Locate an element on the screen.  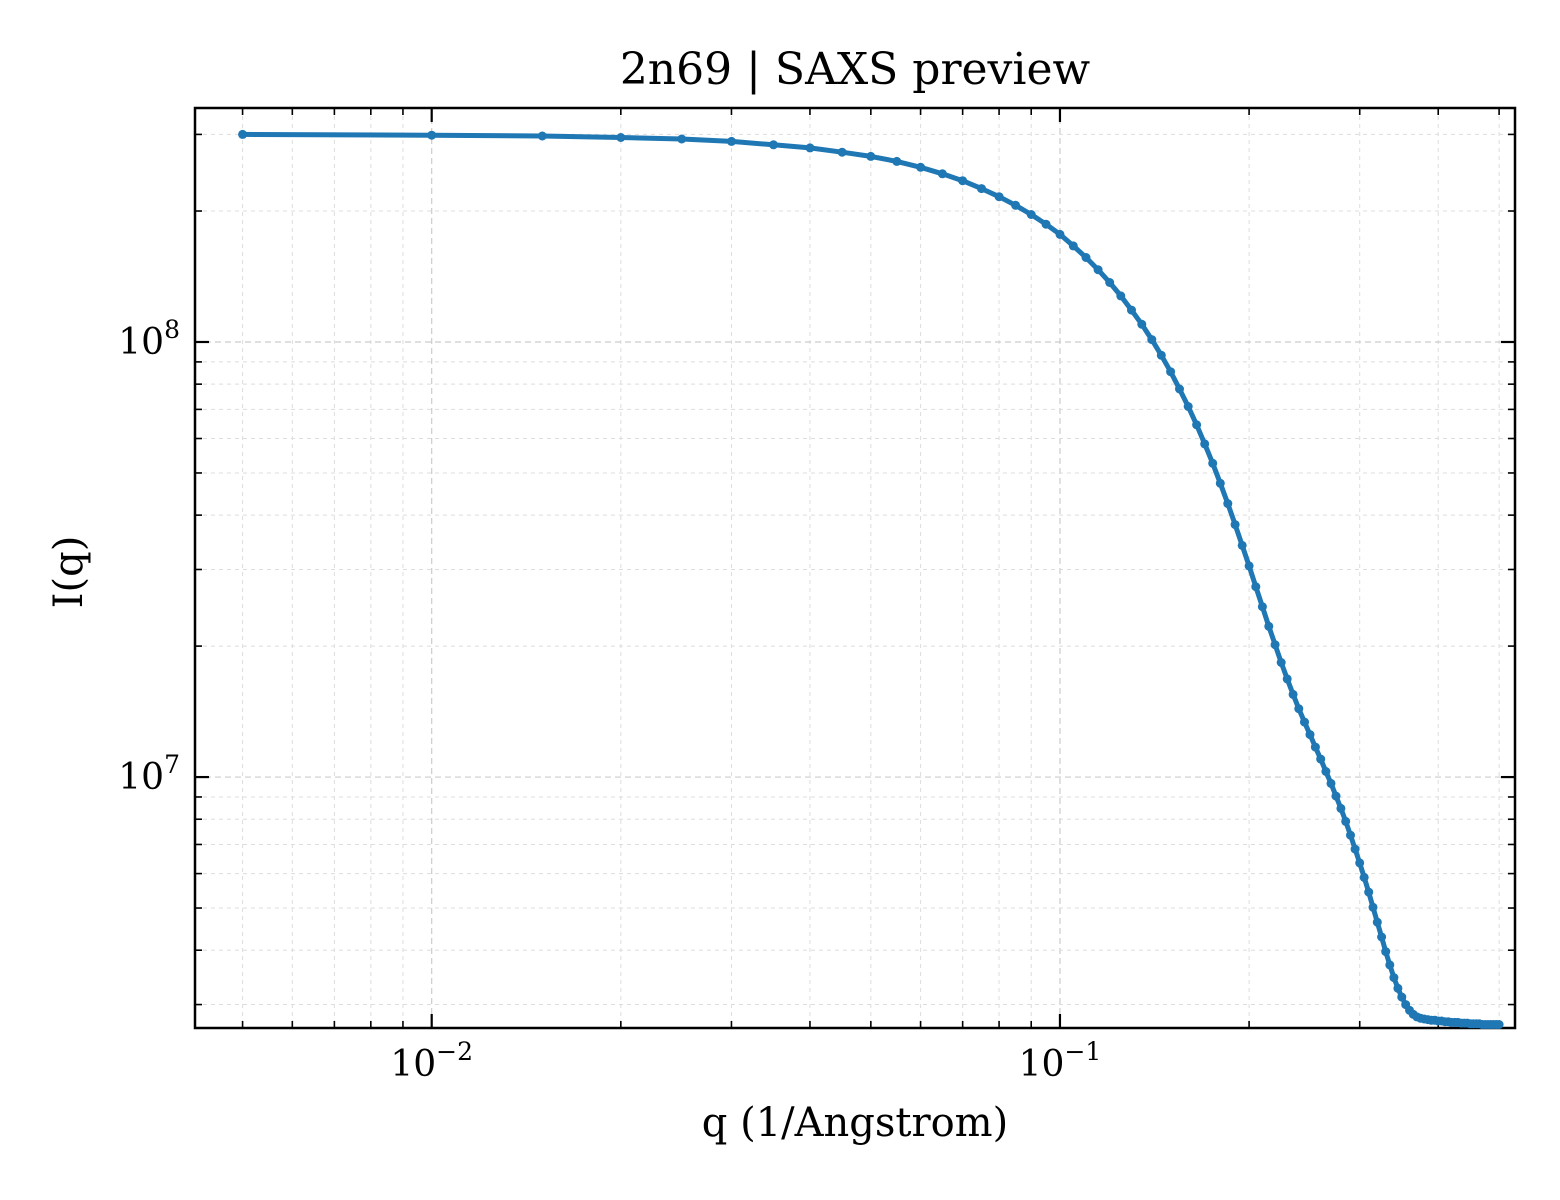
chart-title: 2n69 | SAXS preview is located at coordinates (855, 69).